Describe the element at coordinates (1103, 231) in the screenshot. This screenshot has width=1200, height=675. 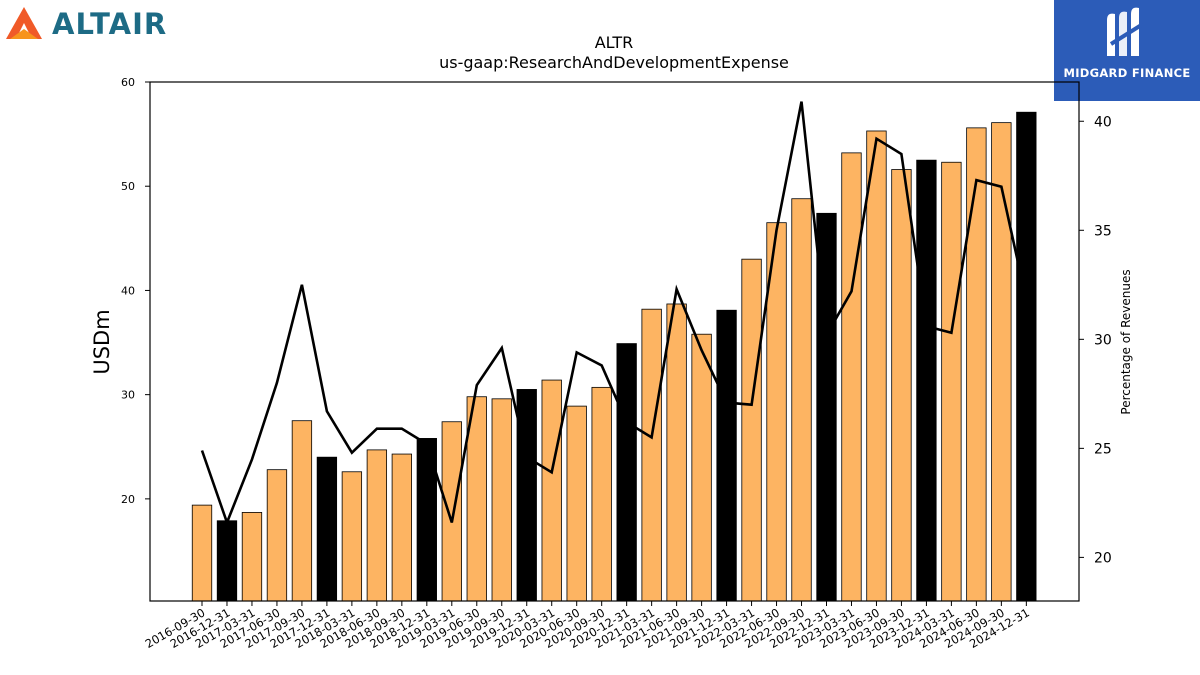
I see `y2-tick-label-35: 35` at that location.